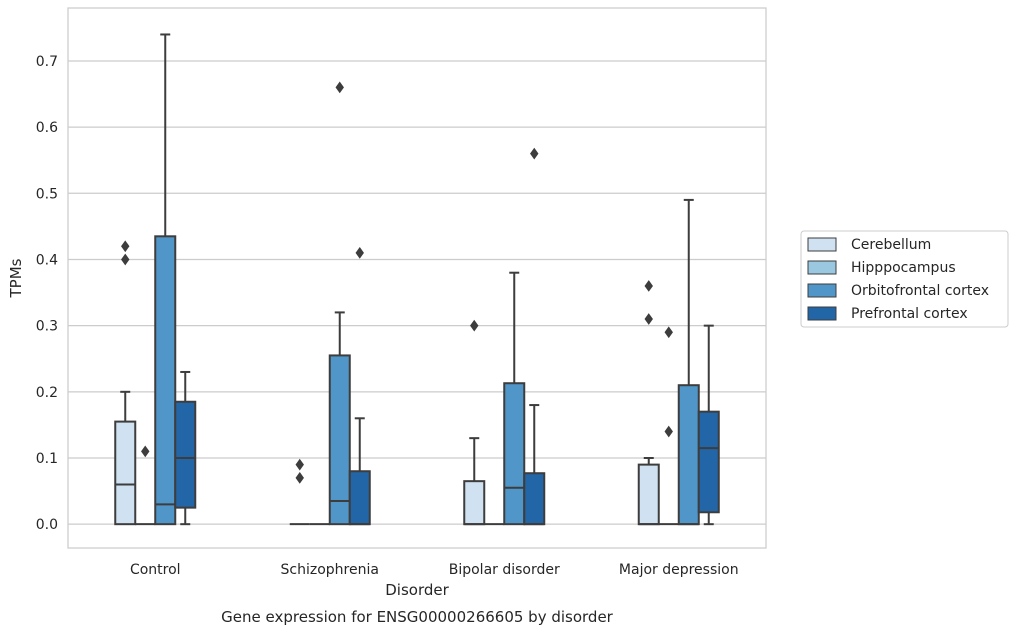  I want to click on legend-label: Hipppocampus, so click(903, 268).